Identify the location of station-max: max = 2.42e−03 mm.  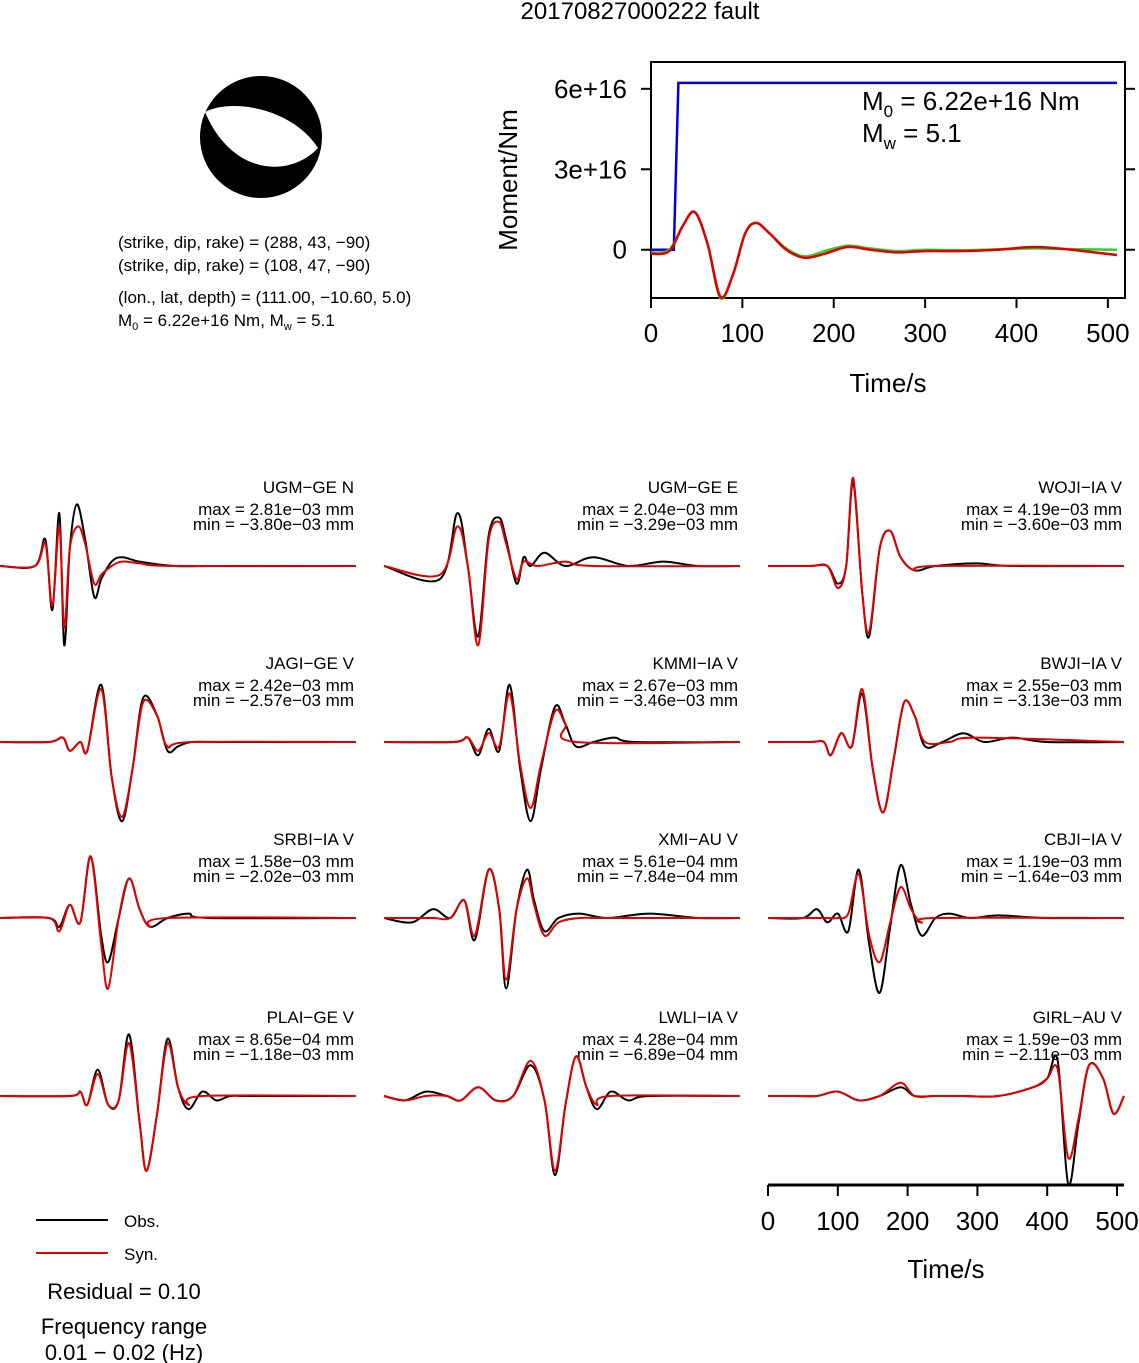
(276, 685).